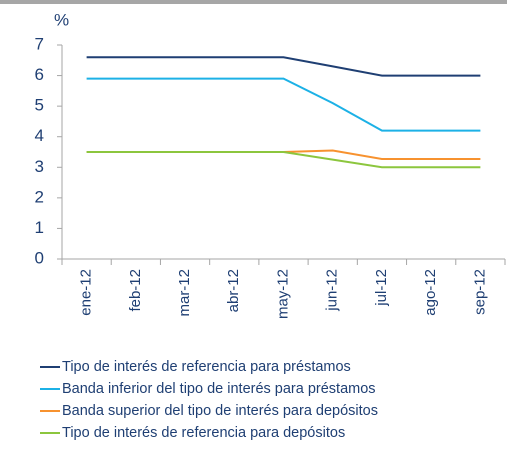 The width and height of the screenshot is (507, 453). I want to click on y-axis-label: %, so click(61, 19).